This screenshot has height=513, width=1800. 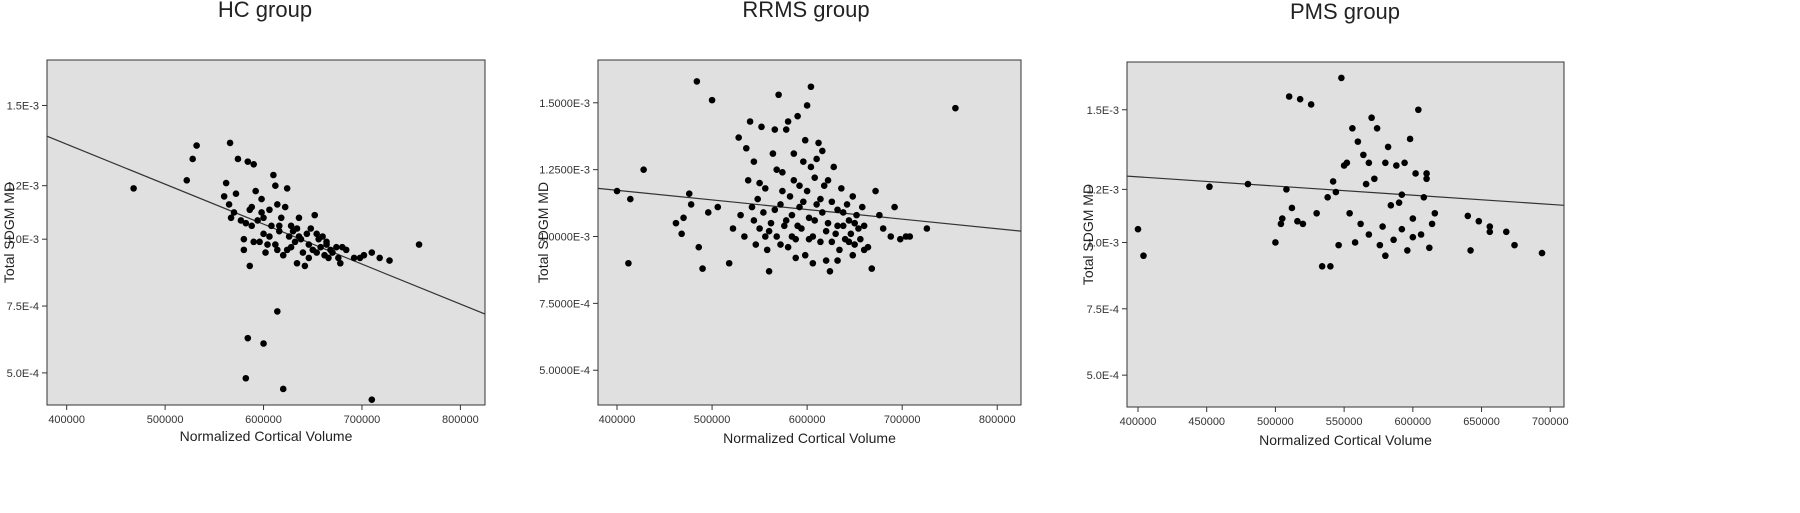 I want to click on x-tick-label: 700000, so click(x=362, y=420).